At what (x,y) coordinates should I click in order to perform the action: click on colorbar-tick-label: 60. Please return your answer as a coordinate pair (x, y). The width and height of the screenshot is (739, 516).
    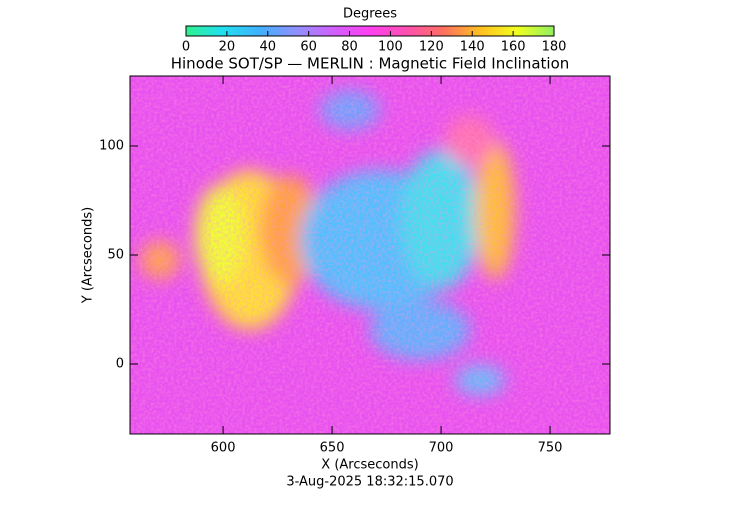
    Looking at the image, I should click on (308, 47).